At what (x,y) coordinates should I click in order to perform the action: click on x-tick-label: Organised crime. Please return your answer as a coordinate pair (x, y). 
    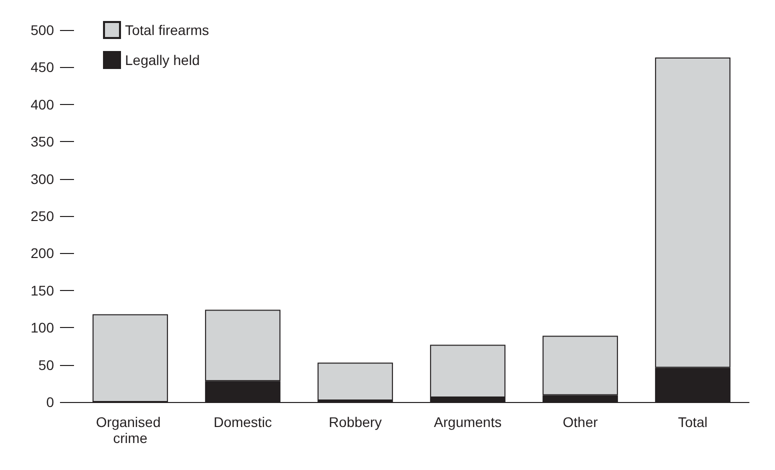
    Looking at the image, I should click on (130, 430).